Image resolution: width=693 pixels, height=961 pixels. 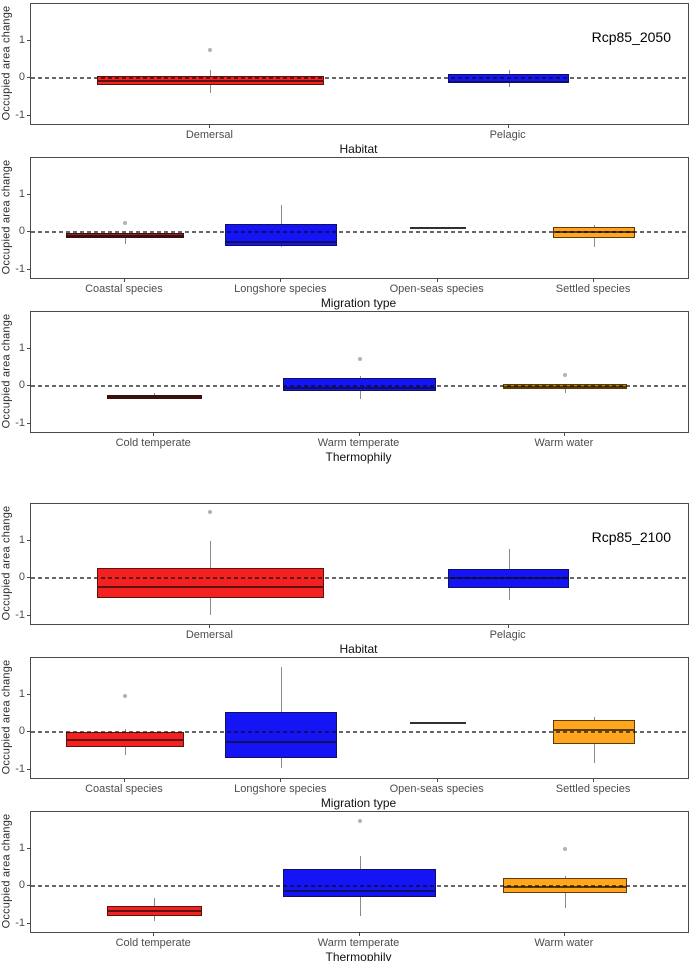 What do you see at coordinates (153, 943) in the screenshot?
I see `x-category-label: Cold temperate` at bounding box center [153, 943].